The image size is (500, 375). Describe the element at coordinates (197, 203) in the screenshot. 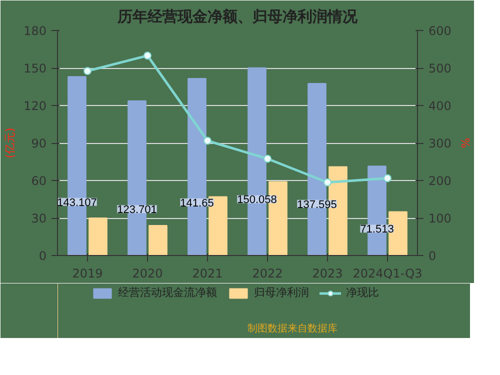

I see `data-label: 141.65` at that location.